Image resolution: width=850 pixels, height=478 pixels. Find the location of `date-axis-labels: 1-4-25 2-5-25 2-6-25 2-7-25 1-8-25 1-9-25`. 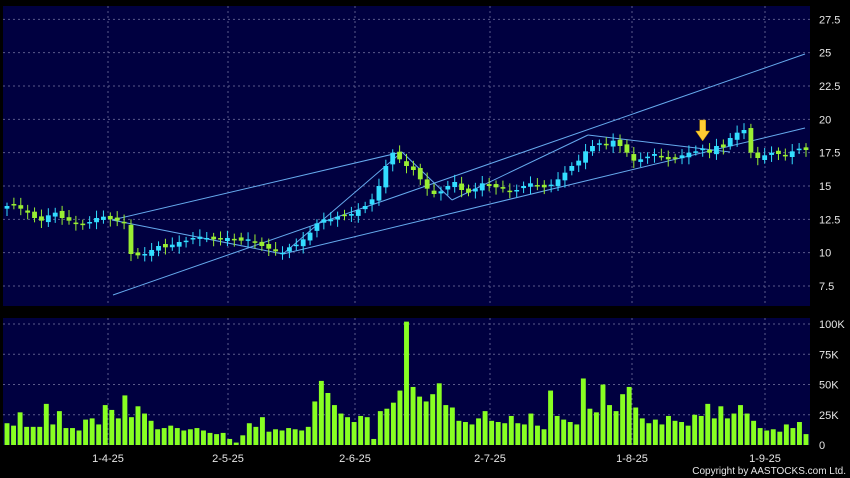

date-axis-labels: 1-4-25 2-5-25 2-6-25 2-7-25 1-8-25 1-9-25 is located at coordinates (436, 459).